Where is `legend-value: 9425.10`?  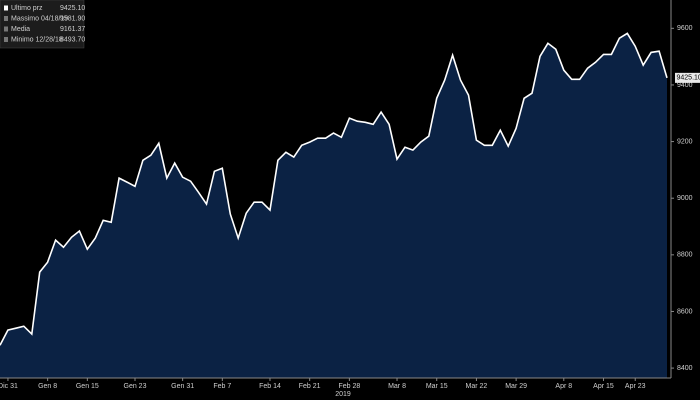
legend-value: 9425.10 is located at coordinates (72, 8).